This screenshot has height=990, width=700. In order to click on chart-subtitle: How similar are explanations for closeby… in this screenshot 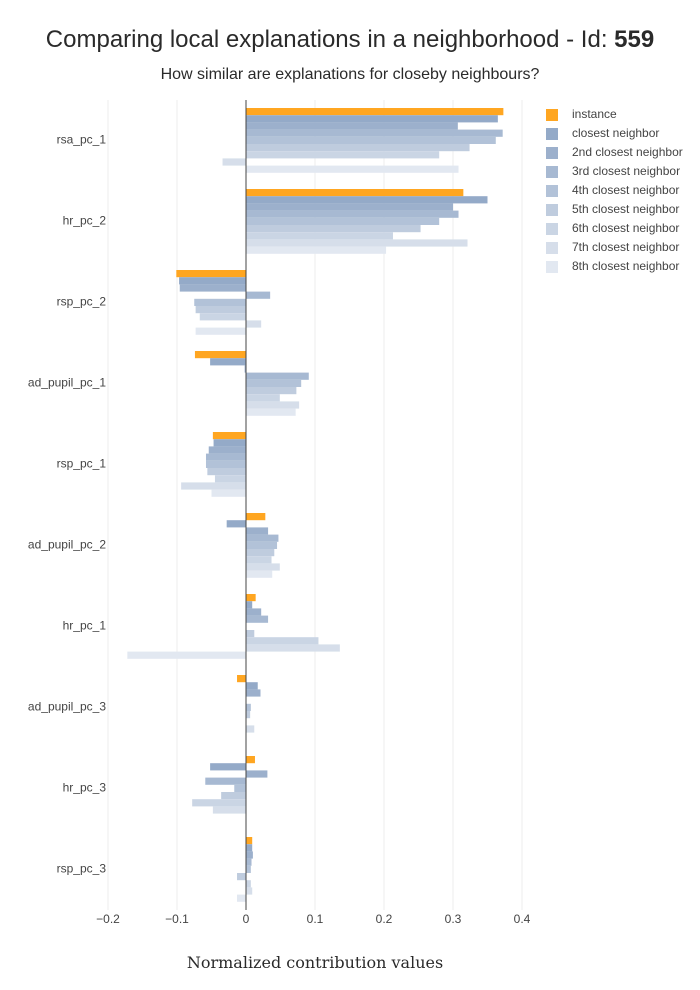, I will do `click(350, 74)`.